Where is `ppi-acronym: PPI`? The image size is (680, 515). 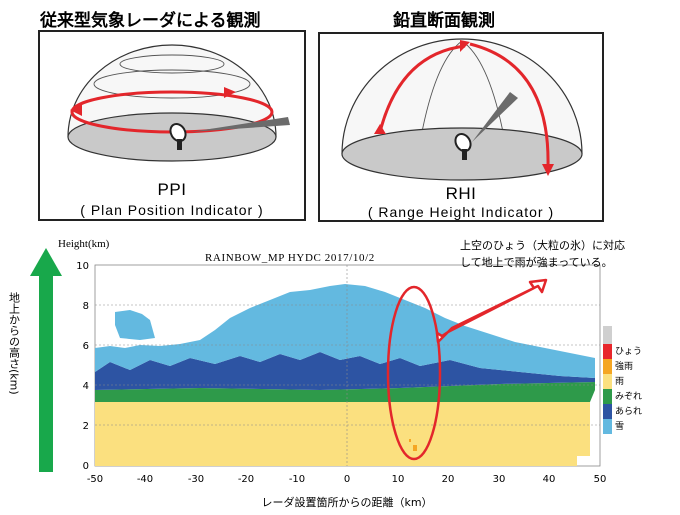
ppi-acronym: PPI is located at coordinates (172, 189).